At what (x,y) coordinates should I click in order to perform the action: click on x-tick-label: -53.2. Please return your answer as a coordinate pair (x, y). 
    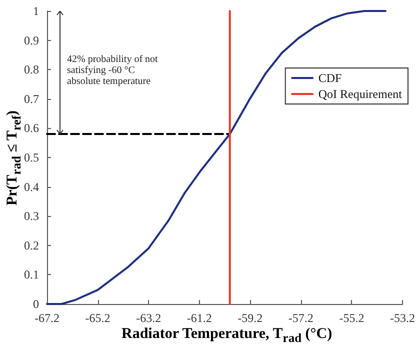
    Looking at the image, I should click on (402, 318).